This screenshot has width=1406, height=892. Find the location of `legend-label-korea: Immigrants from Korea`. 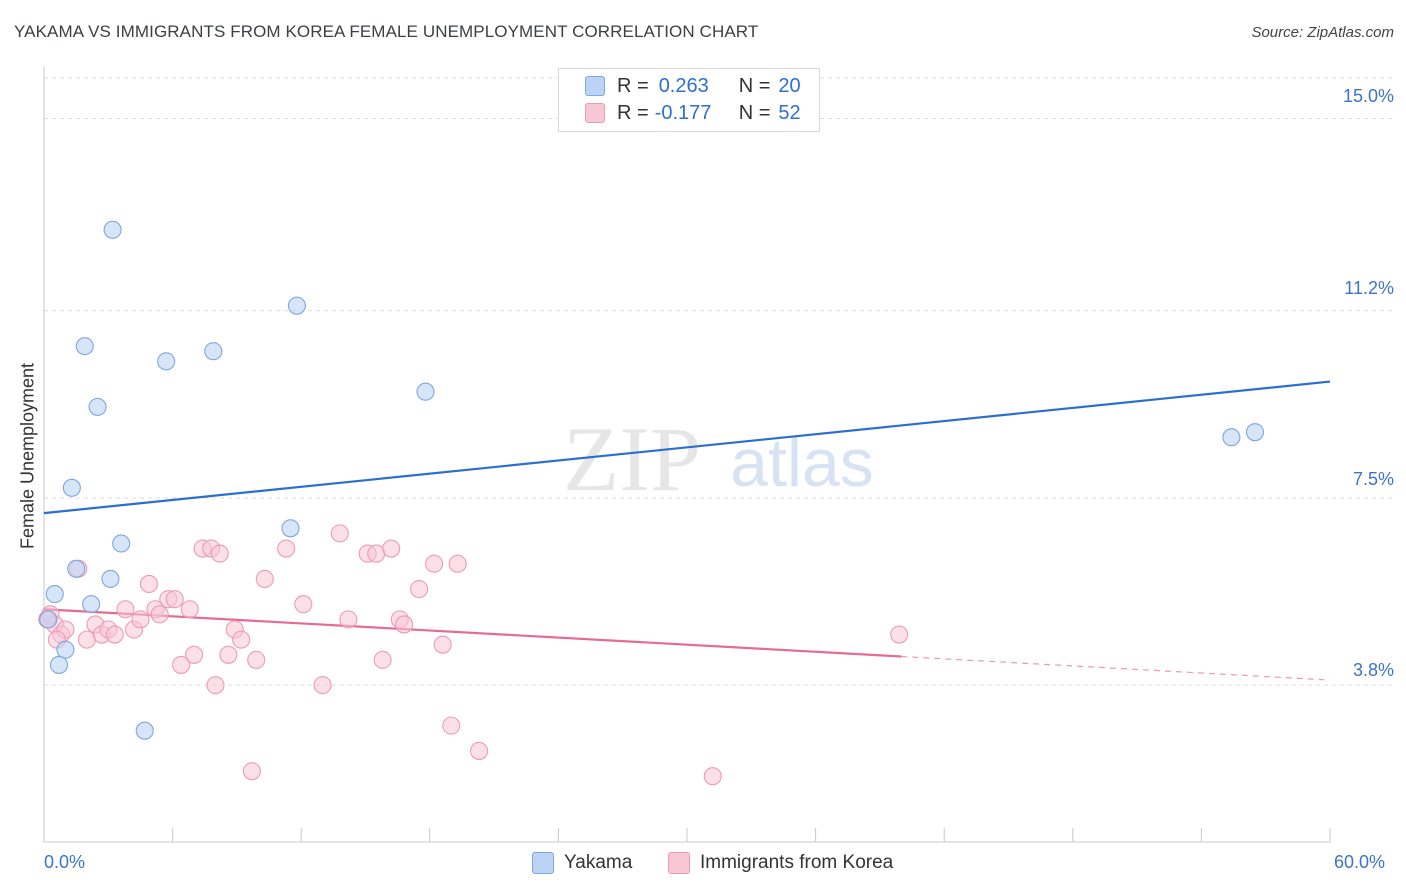

legend-label-korea: Immigrants from Korea is located at coordinates (797, 862).